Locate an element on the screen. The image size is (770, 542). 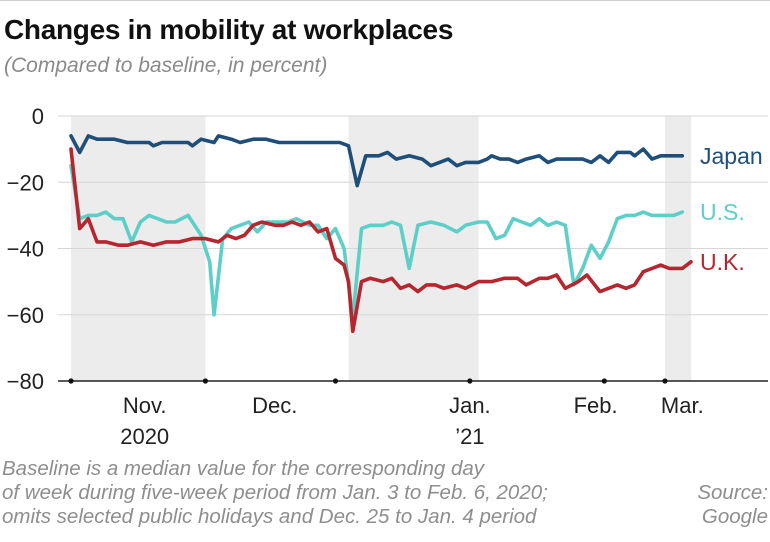
x-tick-label: 2020 is located at coordinates (144, 436).